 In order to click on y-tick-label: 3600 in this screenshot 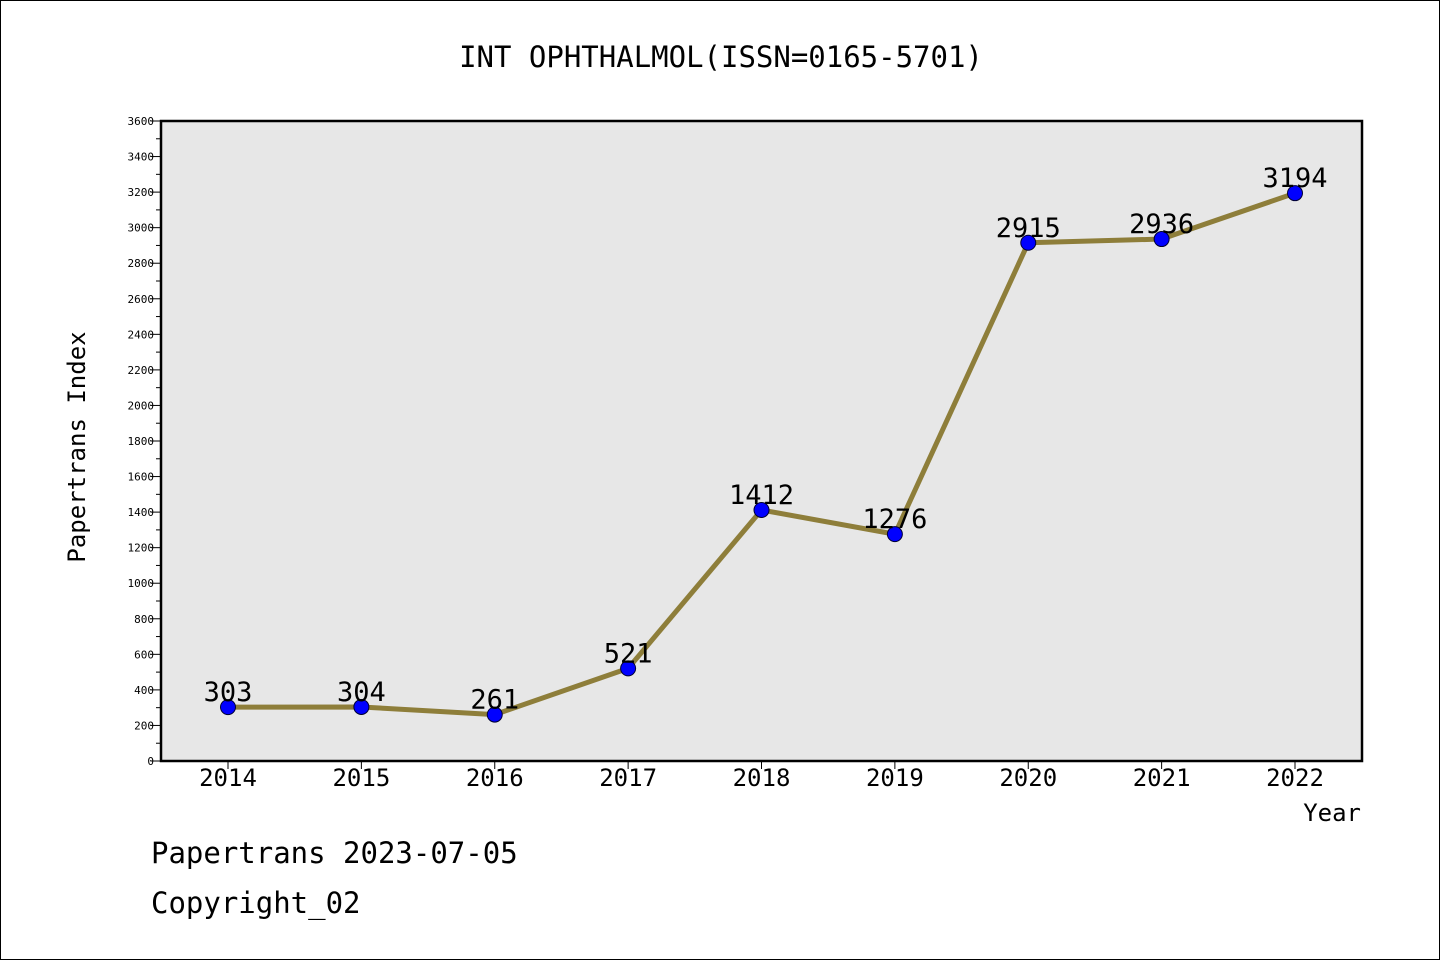, I will do `click(141, 121)`.